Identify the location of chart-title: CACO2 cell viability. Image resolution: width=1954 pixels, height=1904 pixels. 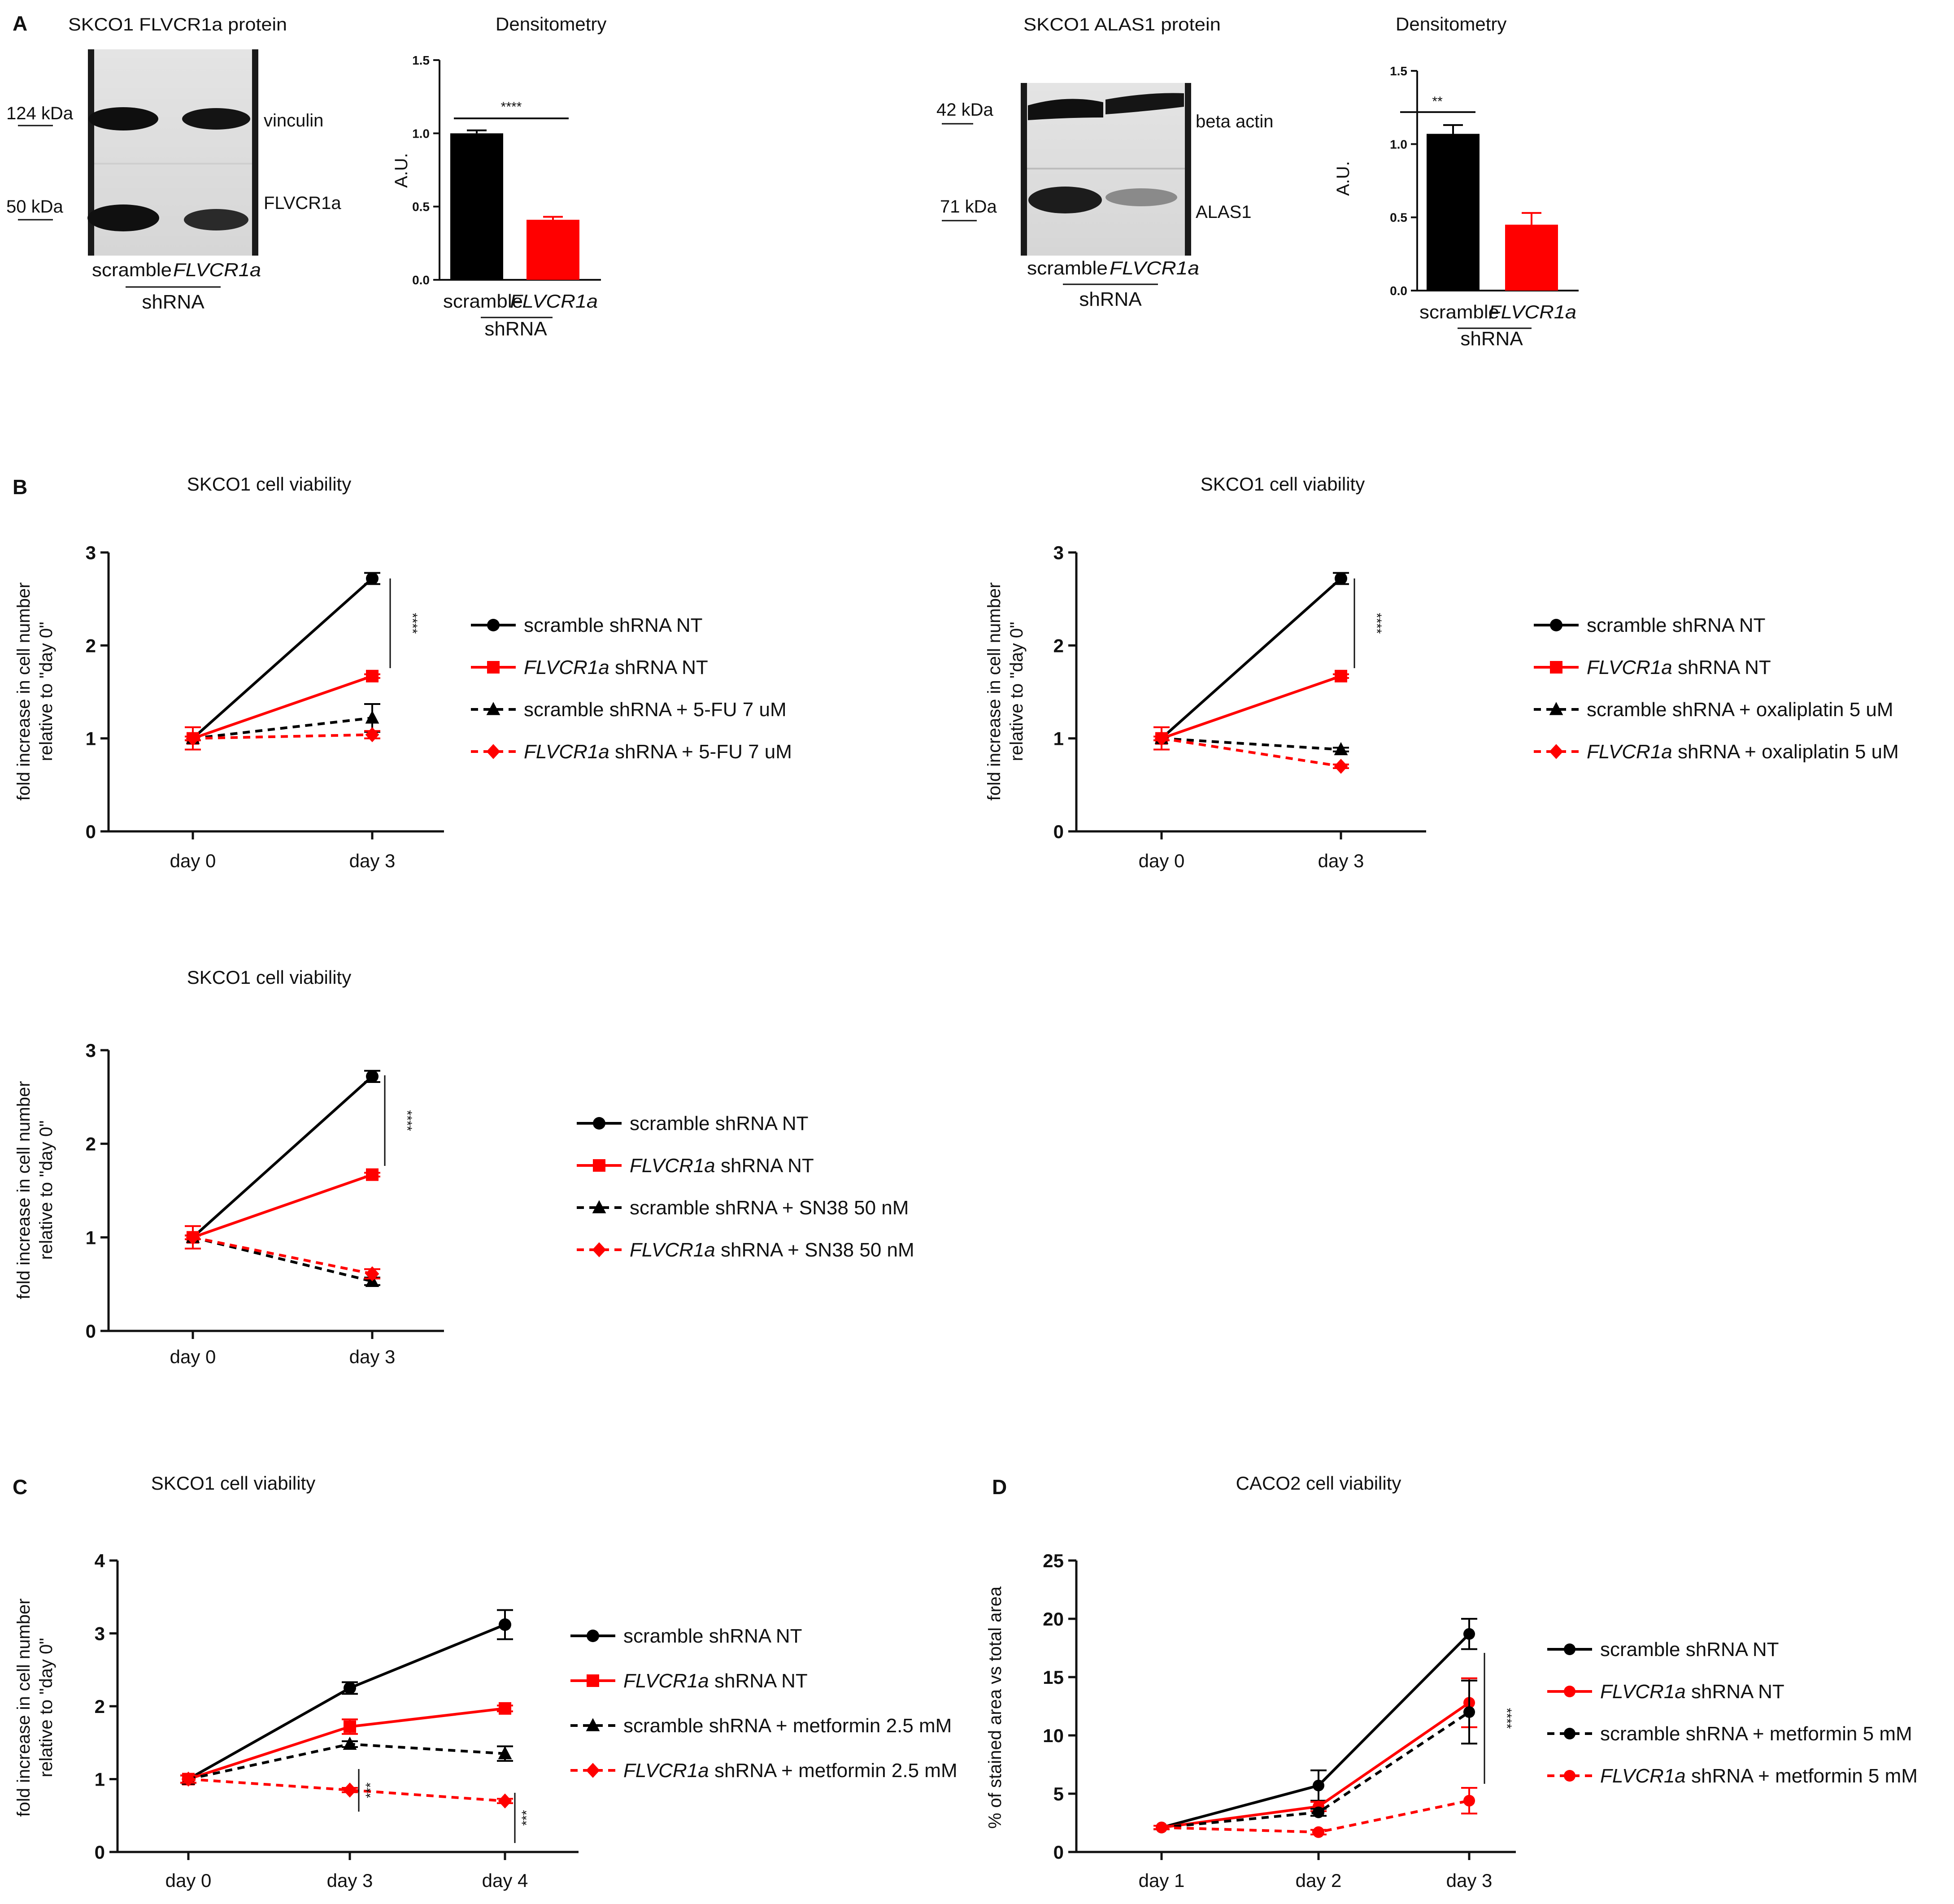
(1318, 1484).